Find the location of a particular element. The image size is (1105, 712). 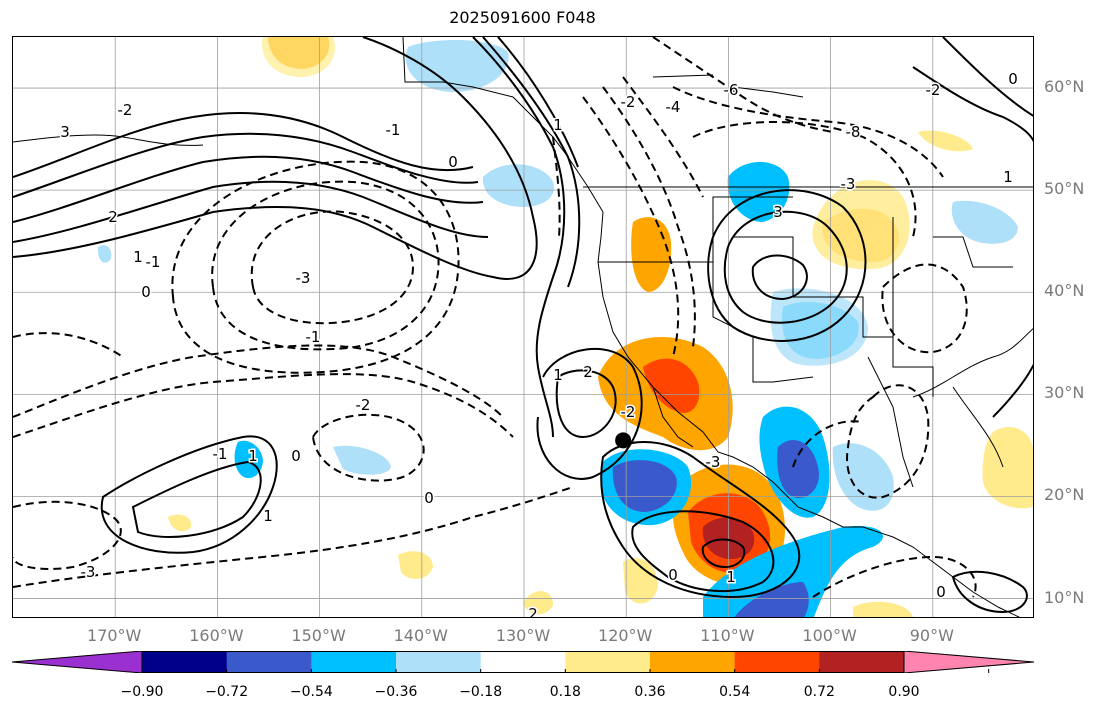

lon-label: 120°W is located at coordinates (625, 635).